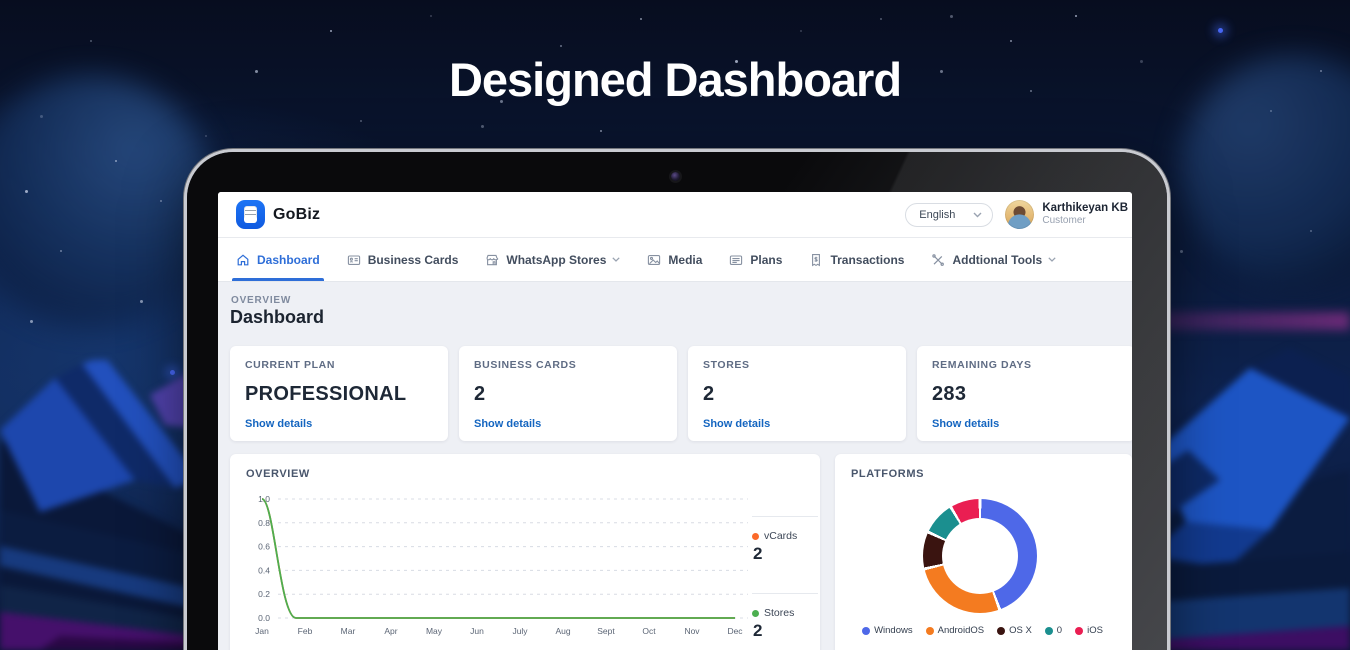 The image size is (1350, 650). What do you see at coordinates (692, 631) in the screenshot?
I see `svg-text: Nov` at bounding box center [692, 631].